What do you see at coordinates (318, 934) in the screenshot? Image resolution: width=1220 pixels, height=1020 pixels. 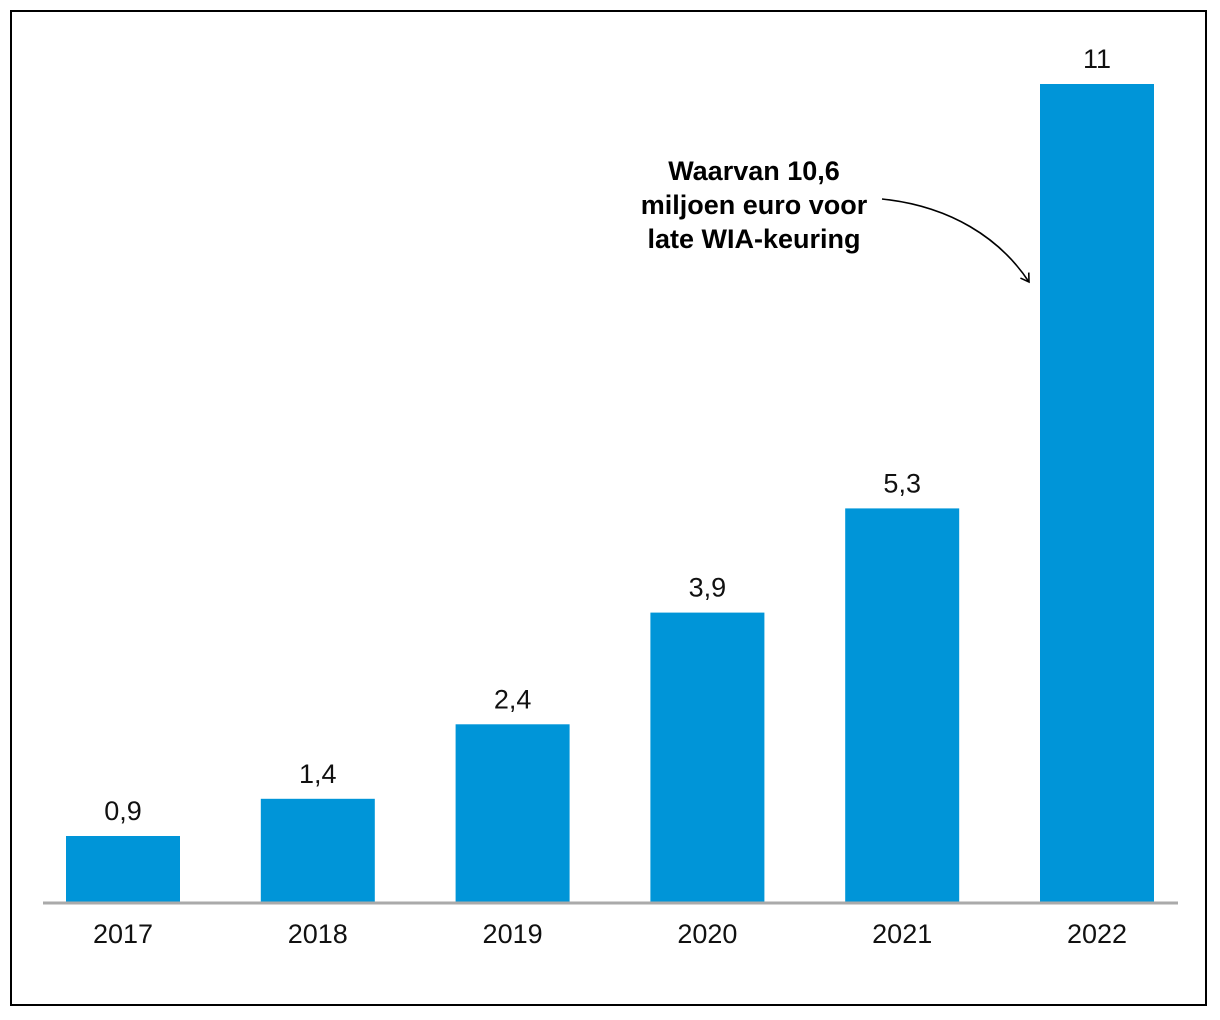 I see `tick-label-2018: 2018` at bounding box center [318, 934].